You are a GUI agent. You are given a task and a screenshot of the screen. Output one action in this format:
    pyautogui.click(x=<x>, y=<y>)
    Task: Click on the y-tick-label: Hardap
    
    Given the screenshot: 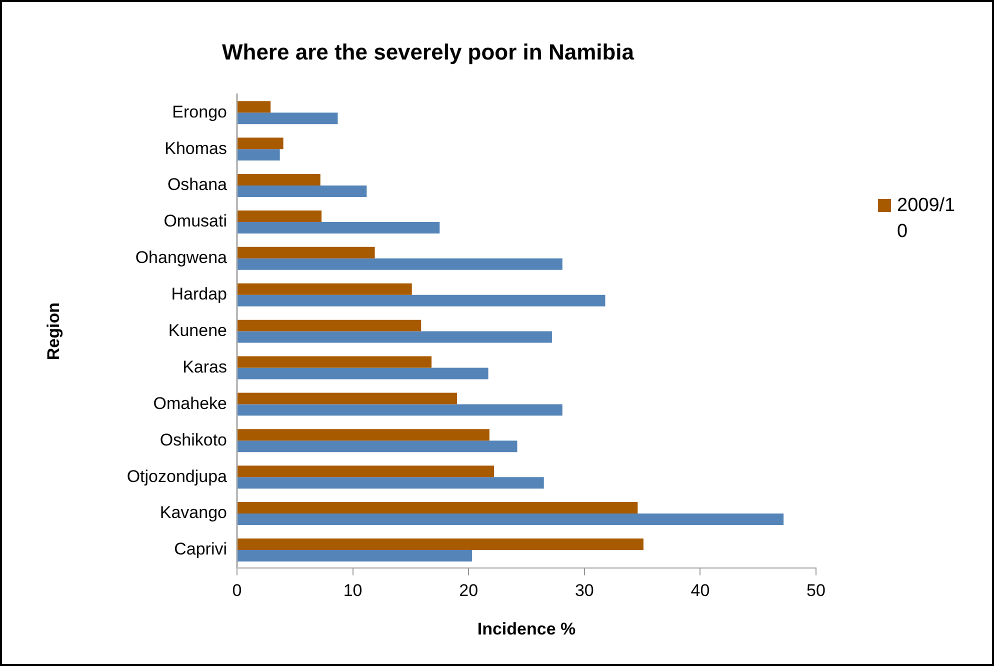 What is the action you would take?
    pyautogui.click(x=199, y=294)
    